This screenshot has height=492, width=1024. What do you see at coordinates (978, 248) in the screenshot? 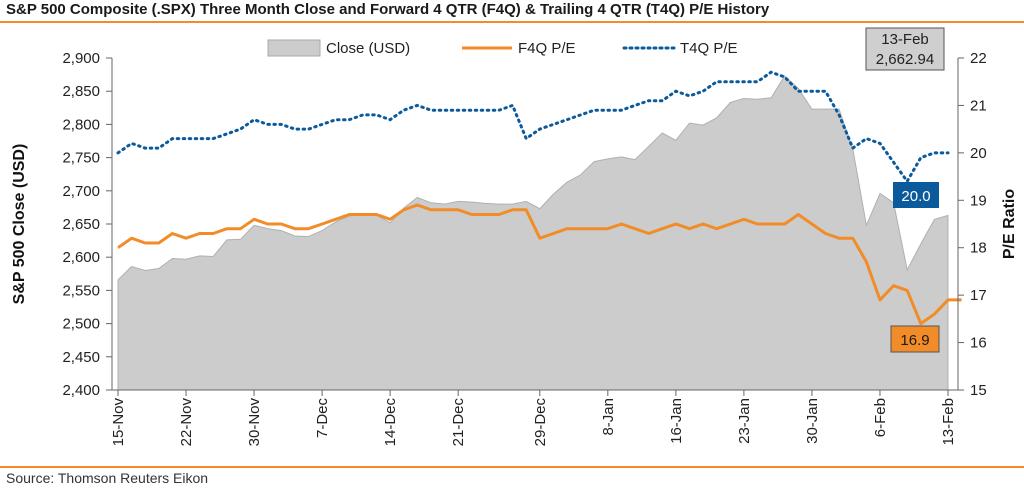
I see `y-right-tick-label: 18` at bounding box center [978, 248].